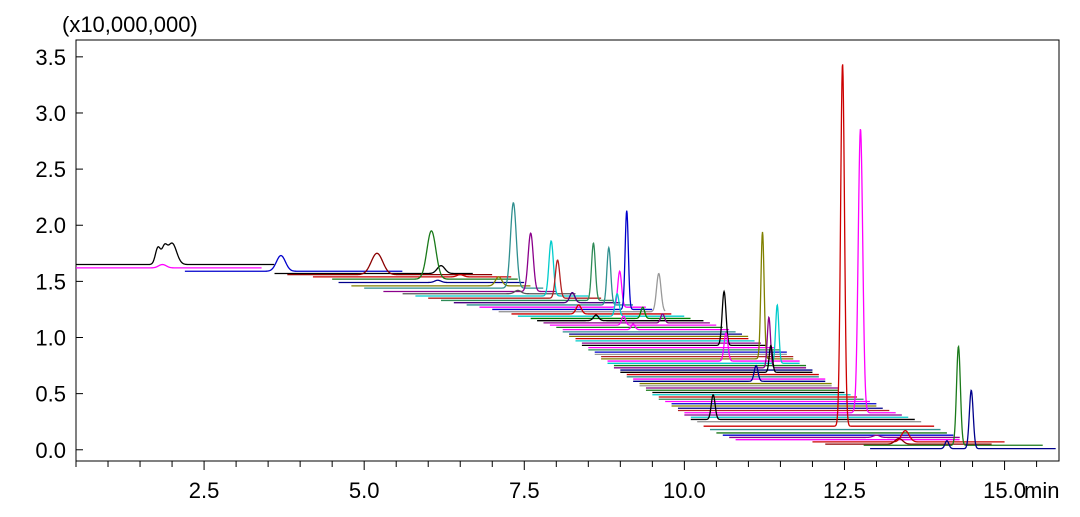  Describe the element at coordinates (204, 490) in the screenshot. I see `x-tick-label: 2.5` at that location.